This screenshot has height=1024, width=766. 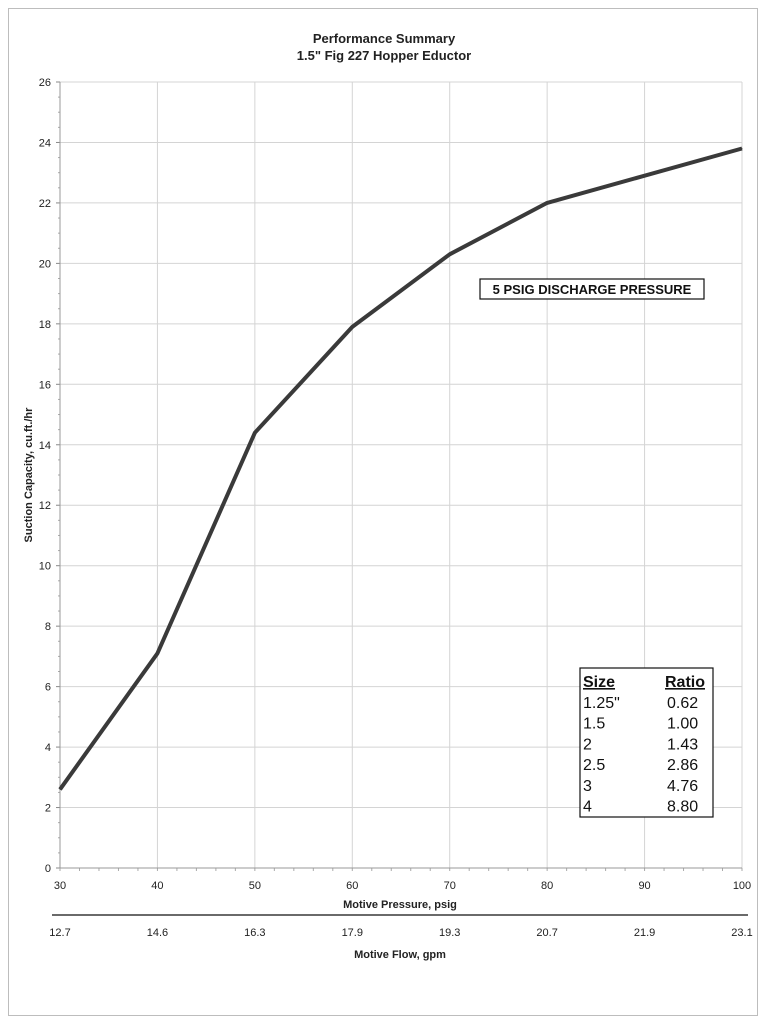 I want to click on x-tick-label: 50, so click(x=255, y=886).